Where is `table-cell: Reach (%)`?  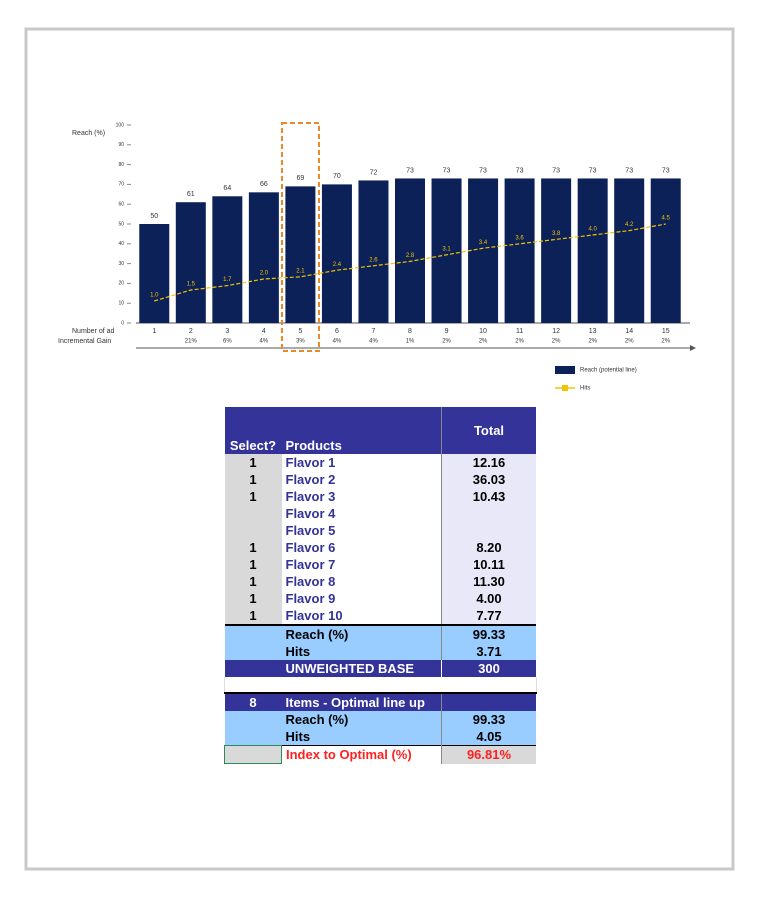
table-cell: Reach (%) is located at coordinates (361, 634).